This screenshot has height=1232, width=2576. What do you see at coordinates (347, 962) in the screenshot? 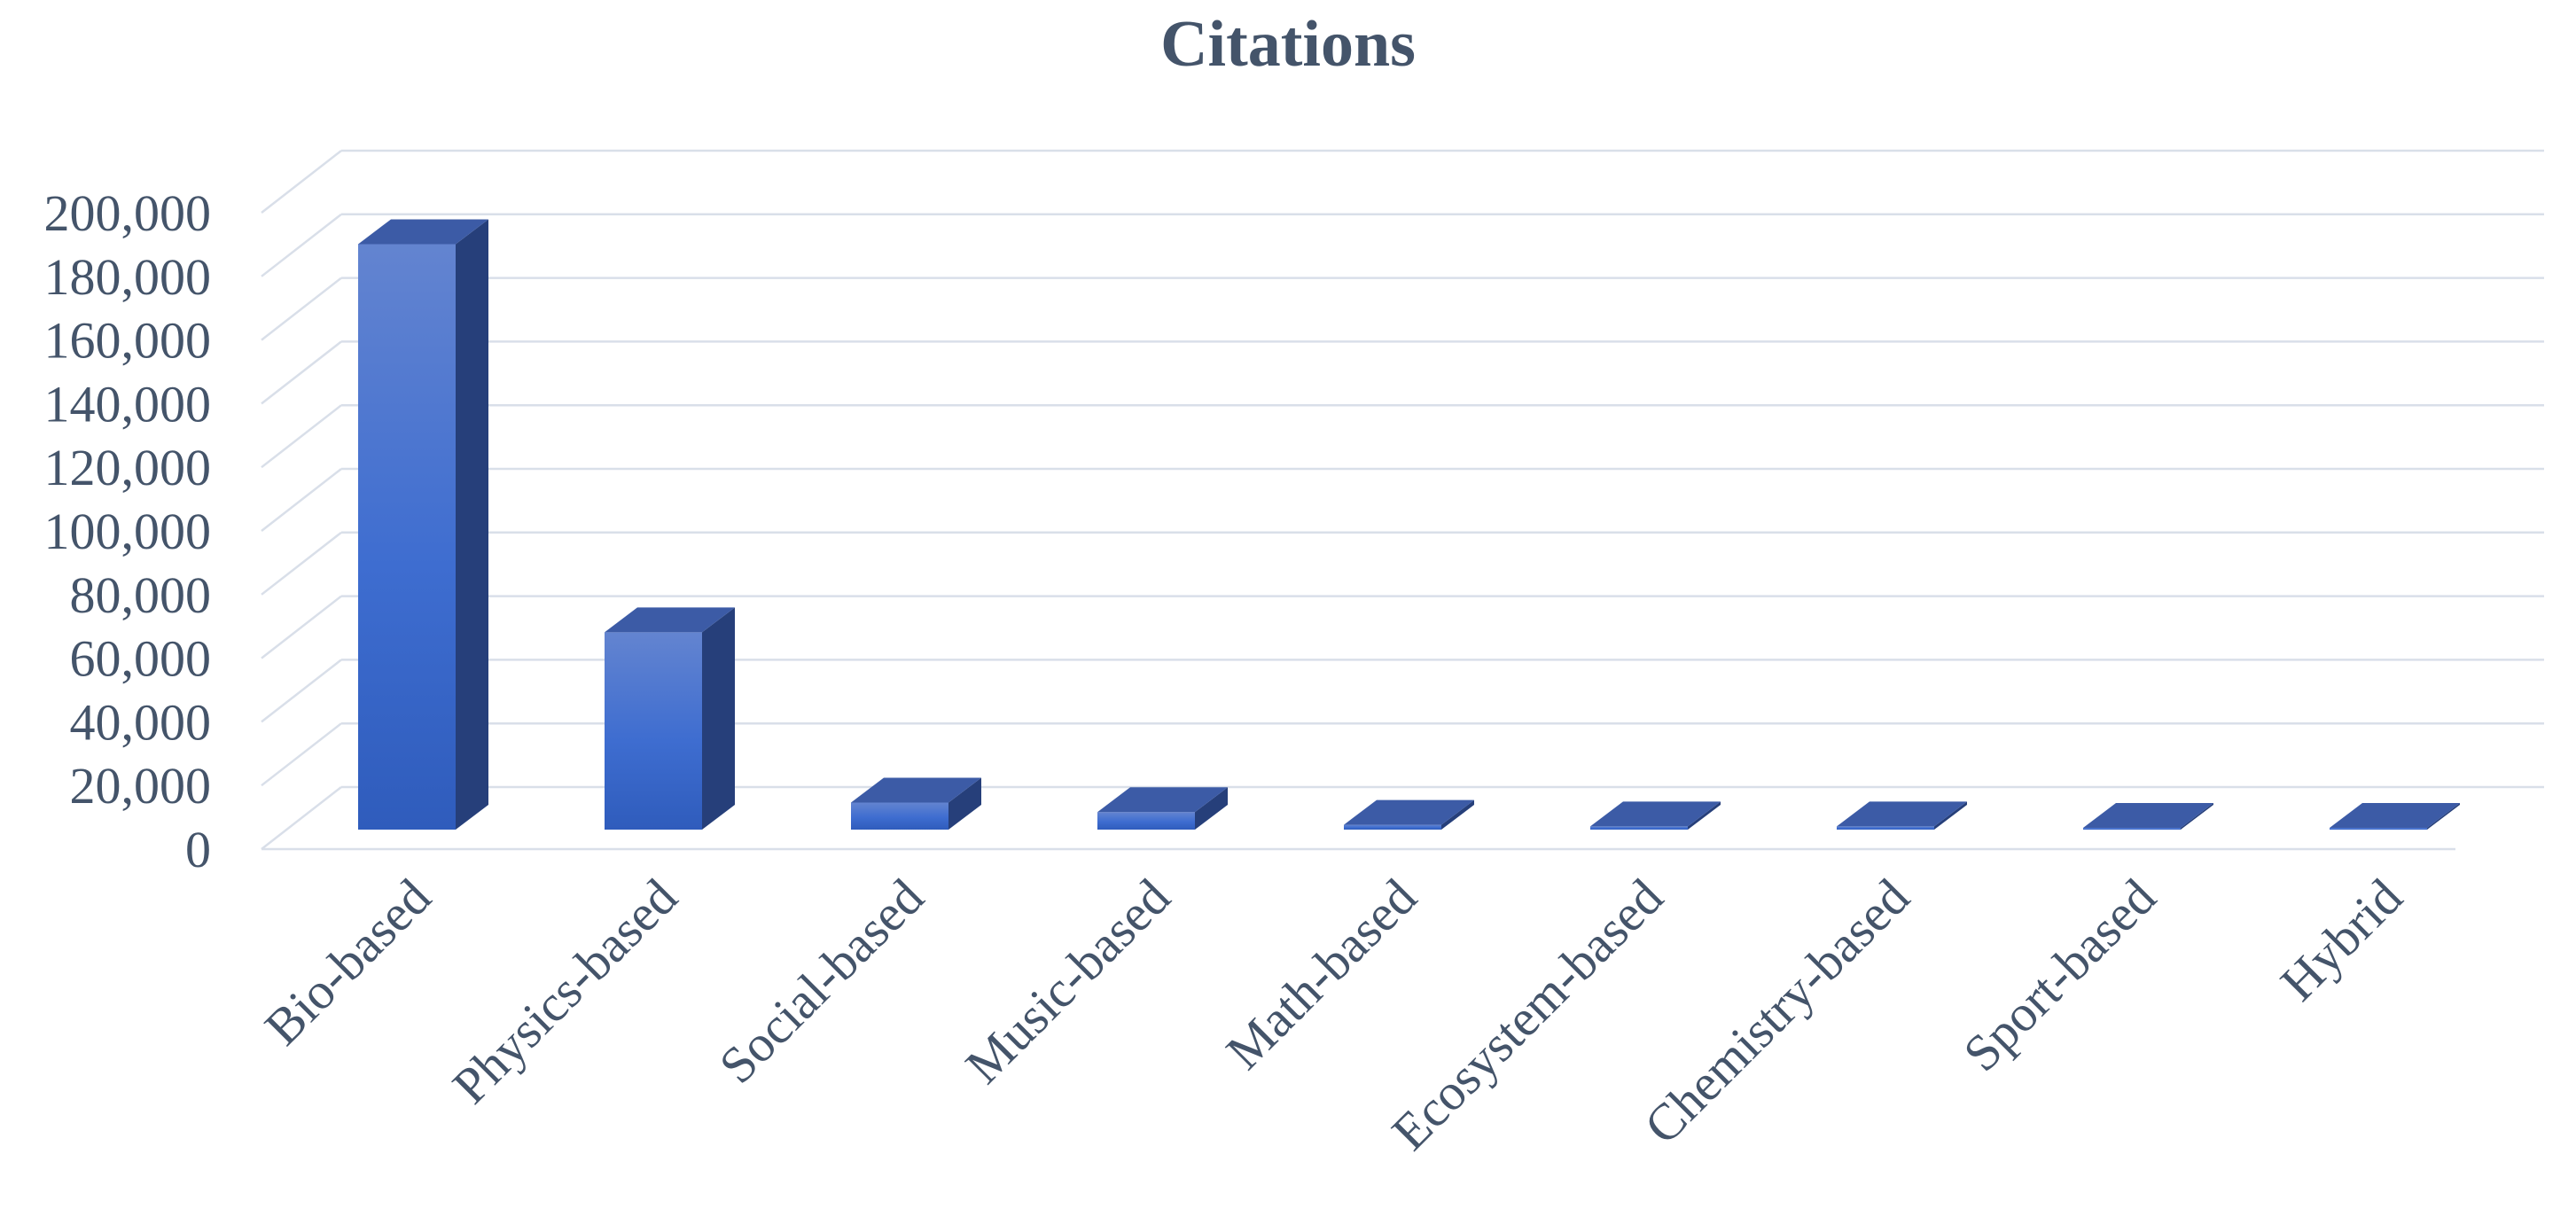
I see `x-tick-label: Bio-based` at bounding box center [347, 962].